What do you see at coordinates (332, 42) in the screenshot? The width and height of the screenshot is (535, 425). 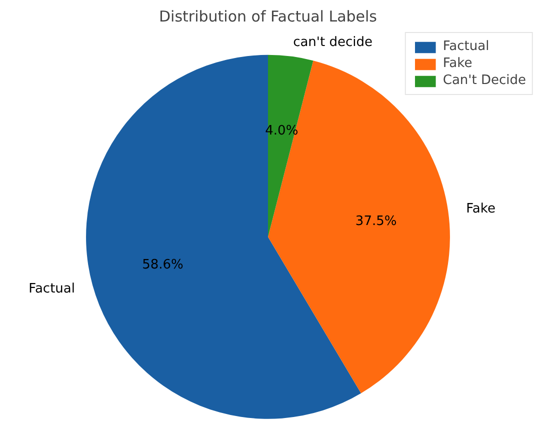 I see `text: can't decide` at bounding box center [332, 42].